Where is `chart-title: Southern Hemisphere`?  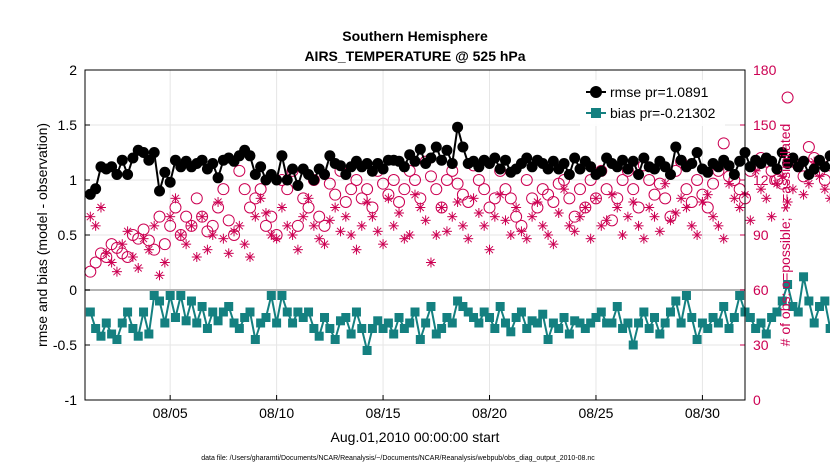 chart-title: Southern Hemisphere is located at coordinates (415, 36).